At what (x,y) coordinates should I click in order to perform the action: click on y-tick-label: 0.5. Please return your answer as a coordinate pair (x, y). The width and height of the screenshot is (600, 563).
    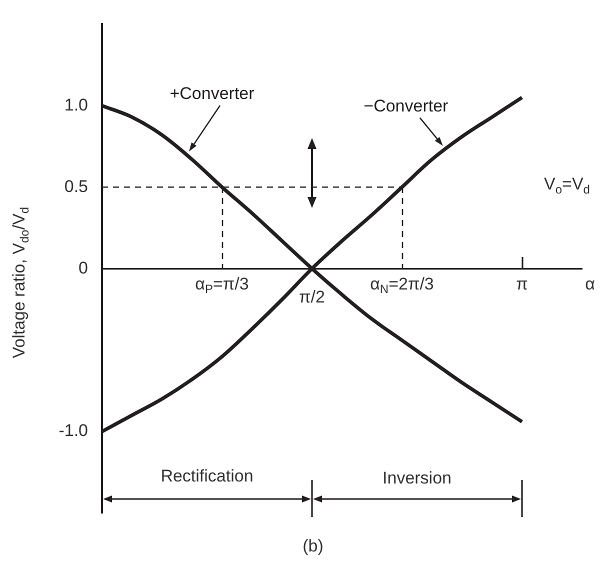
    Looking at the image, I should click on (76, 186).